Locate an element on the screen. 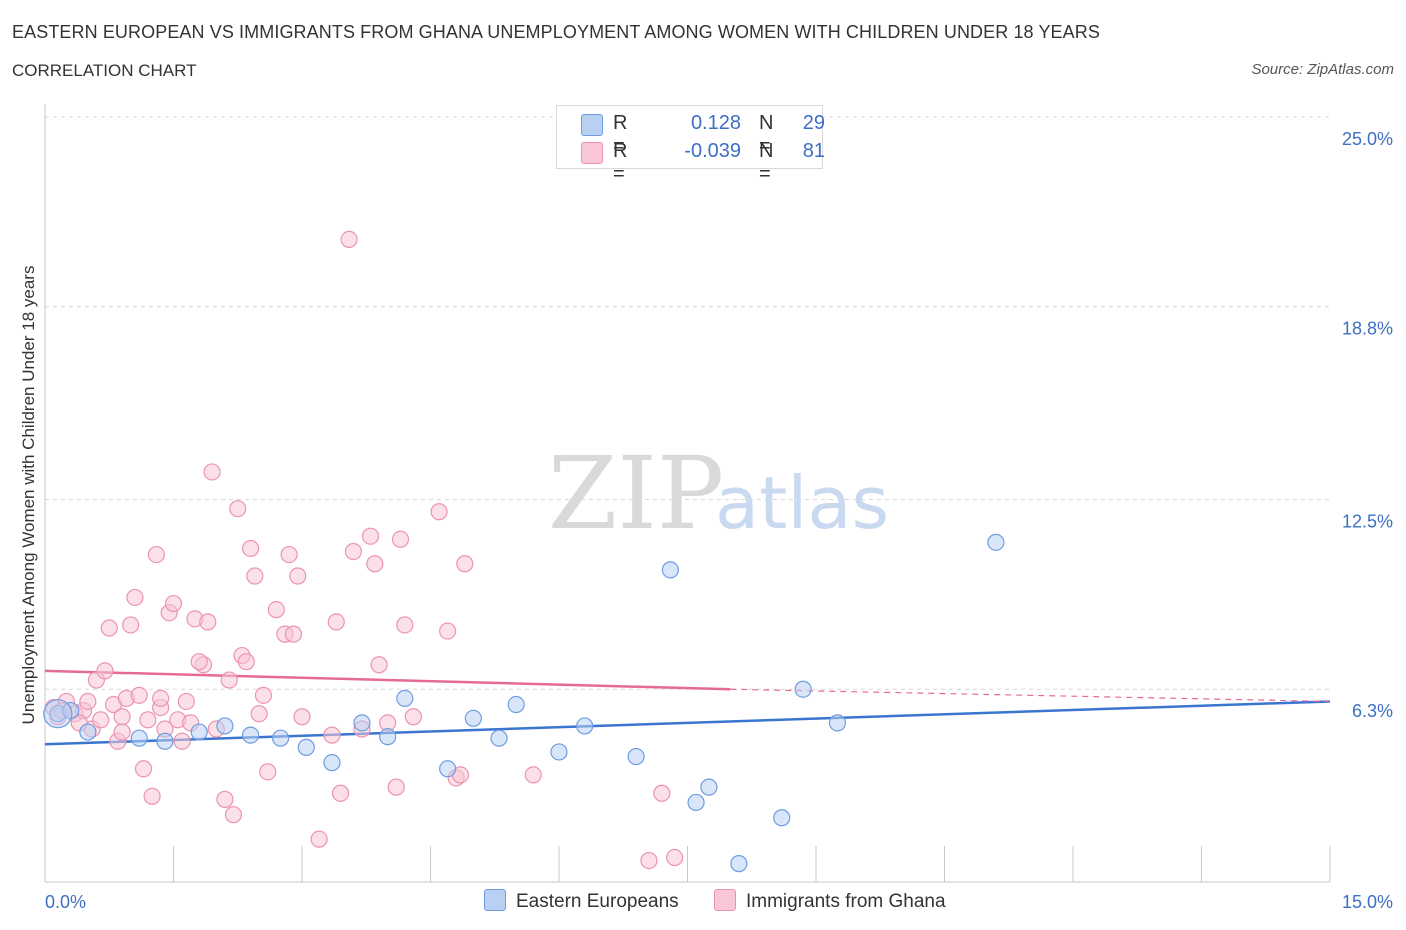  watermark: ZIP atlas is located at coordinates (718, 493).